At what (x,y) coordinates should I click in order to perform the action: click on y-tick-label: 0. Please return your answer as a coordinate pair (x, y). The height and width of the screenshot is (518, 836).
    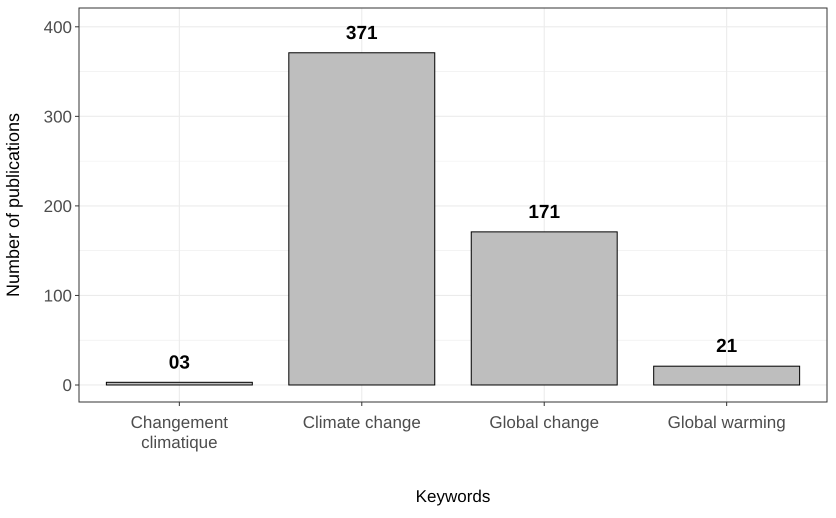
    Looking at the image, I should click on (67, 385).